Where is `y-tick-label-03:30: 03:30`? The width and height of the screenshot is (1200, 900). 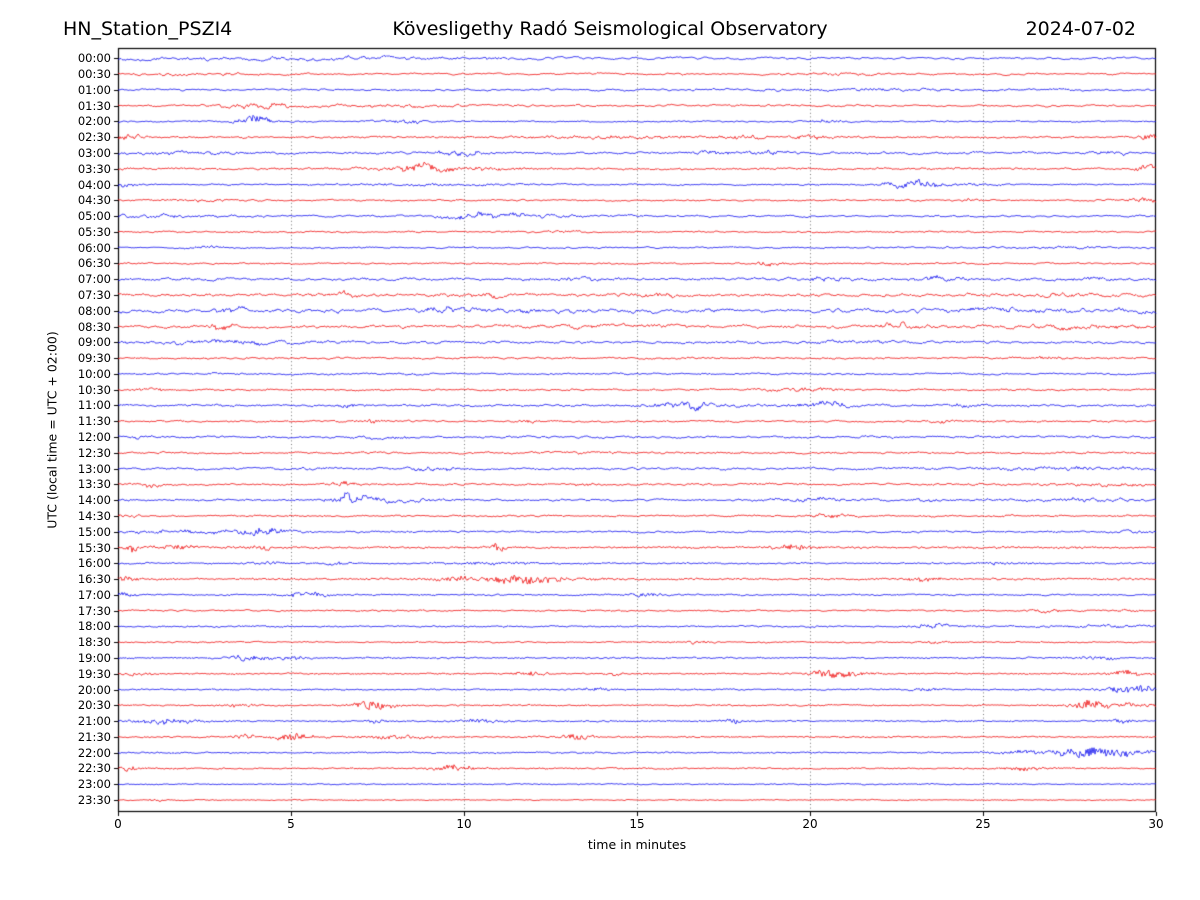
y-tick-label-03:30: 03:30 is located at coordinates (94, 168).